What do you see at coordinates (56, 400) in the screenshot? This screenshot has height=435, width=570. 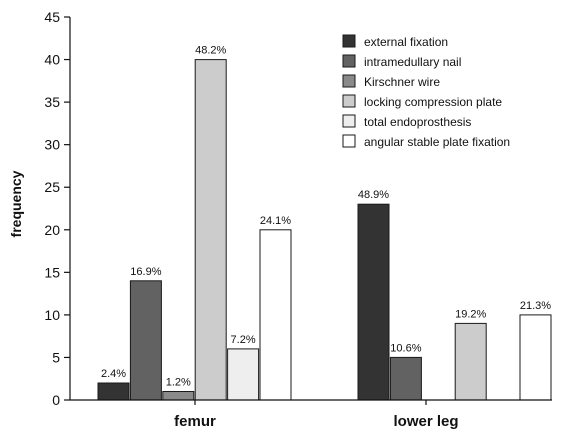 I see `y-tick-label: 0` at bounding box center [56, 400].